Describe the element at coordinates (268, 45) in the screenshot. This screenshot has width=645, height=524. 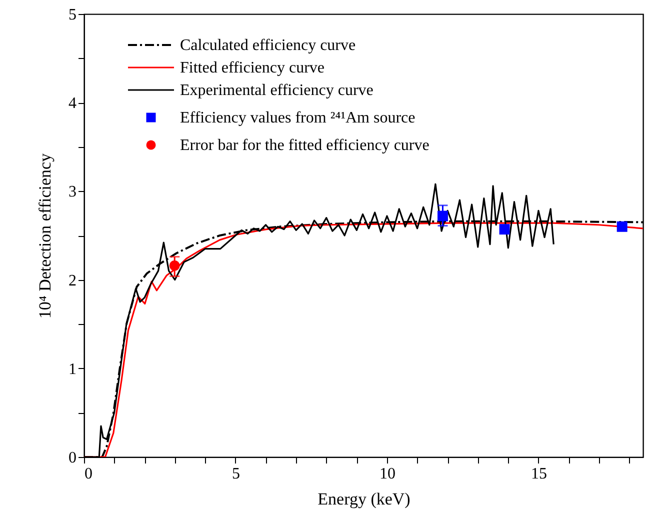
I see `legend-label: Calculated efficiency curve` at that location.